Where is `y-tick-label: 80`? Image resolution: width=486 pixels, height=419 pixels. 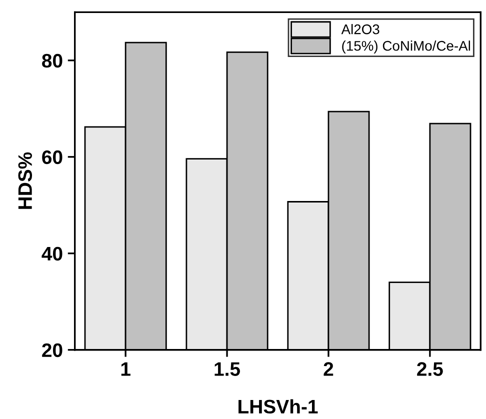
y-tick-label: 80 is located at coordinates (52, 61).